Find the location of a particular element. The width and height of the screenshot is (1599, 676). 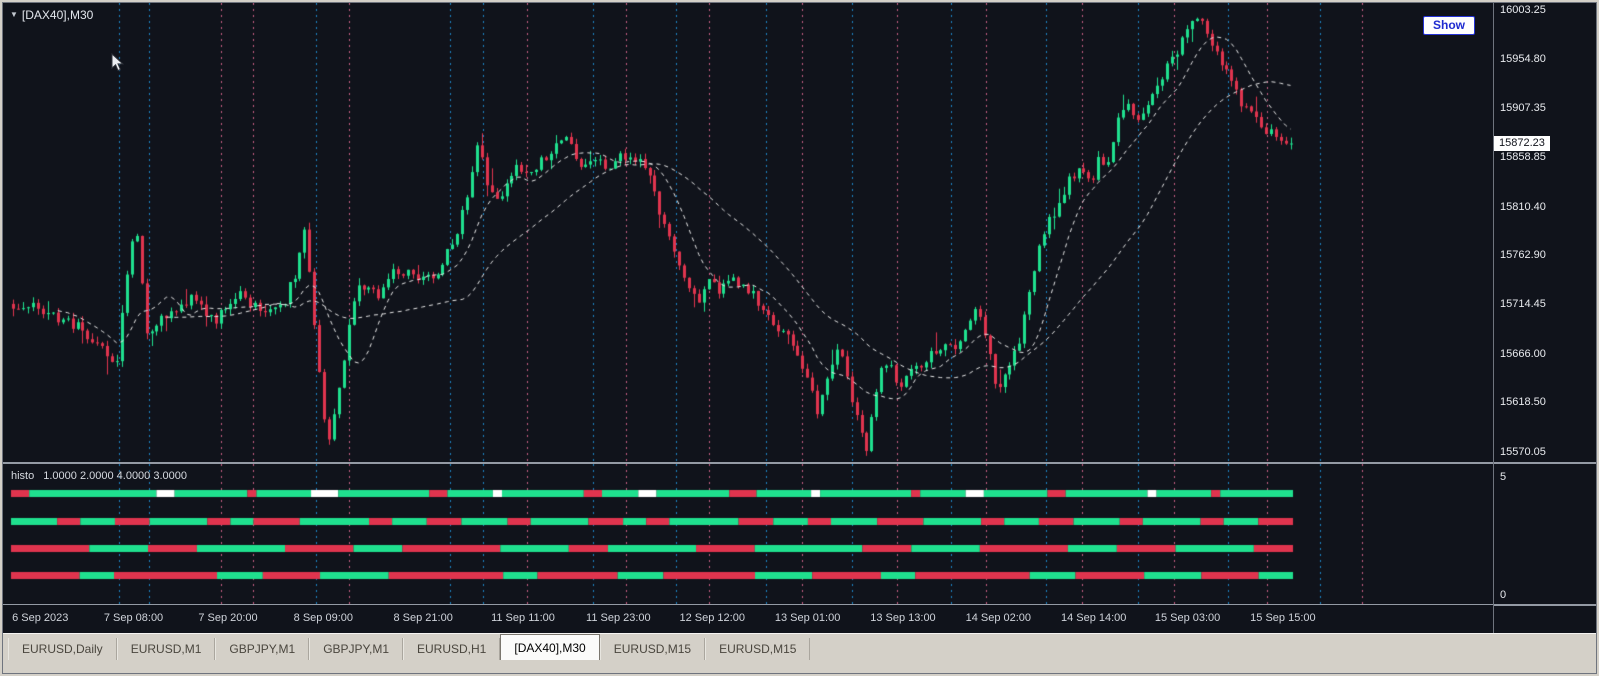

price-scale-label: 15570.05 is located at coordinates (1523, 451).